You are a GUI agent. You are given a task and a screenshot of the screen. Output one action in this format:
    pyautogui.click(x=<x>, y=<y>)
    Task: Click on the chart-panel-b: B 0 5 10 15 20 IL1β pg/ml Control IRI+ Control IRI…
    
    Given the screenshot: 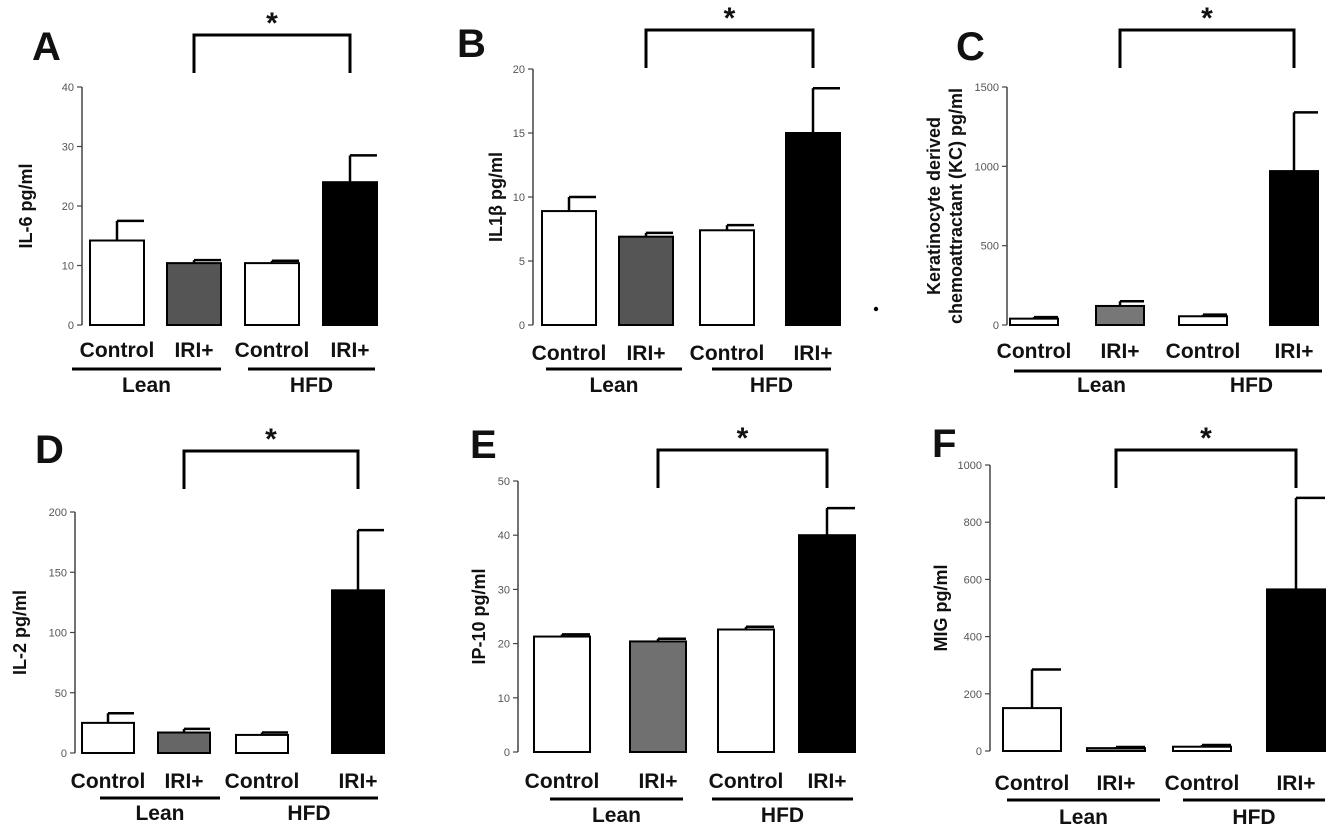 What is the action you would take?
    pyautogui.click(x=649, y=199)
    